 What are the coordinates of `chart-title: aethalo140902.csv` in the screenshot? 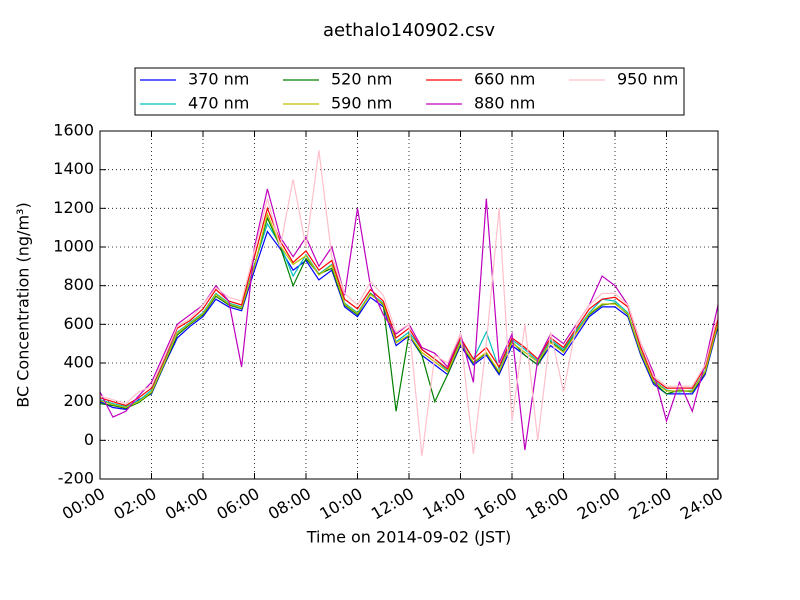 It's located at (409, 30).